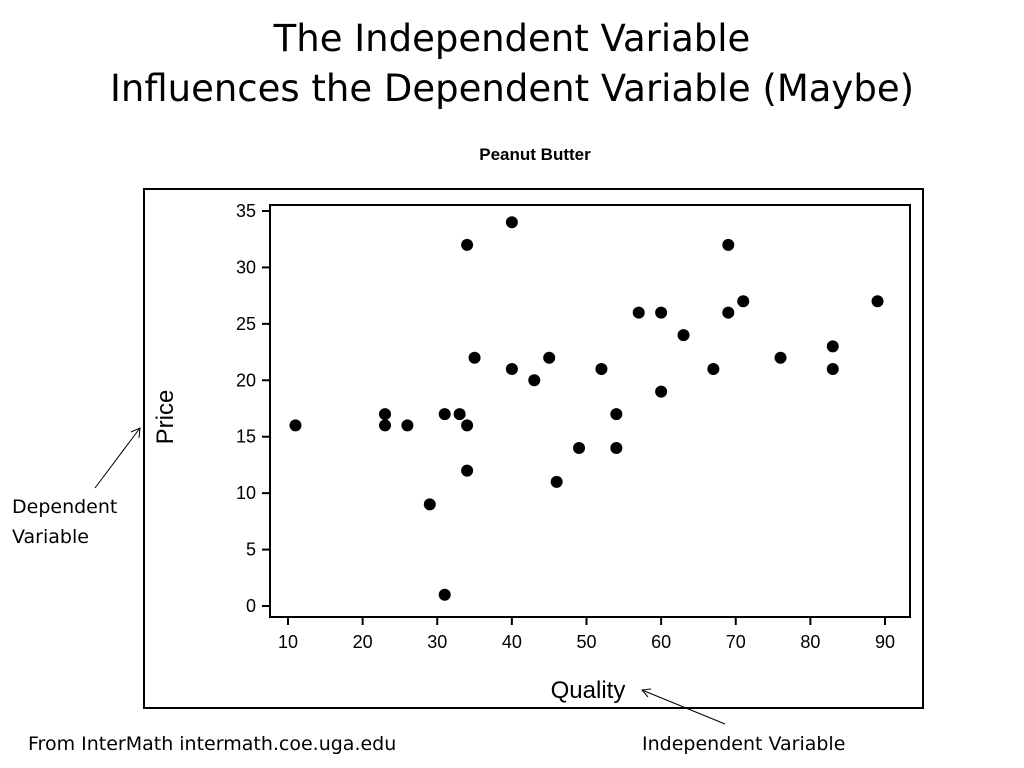 The height and width of the screenshot is (768, 1024). Describe the element at coordinates (251, 550) in the screenshot. I see `y-tick-label: 5` at that location.